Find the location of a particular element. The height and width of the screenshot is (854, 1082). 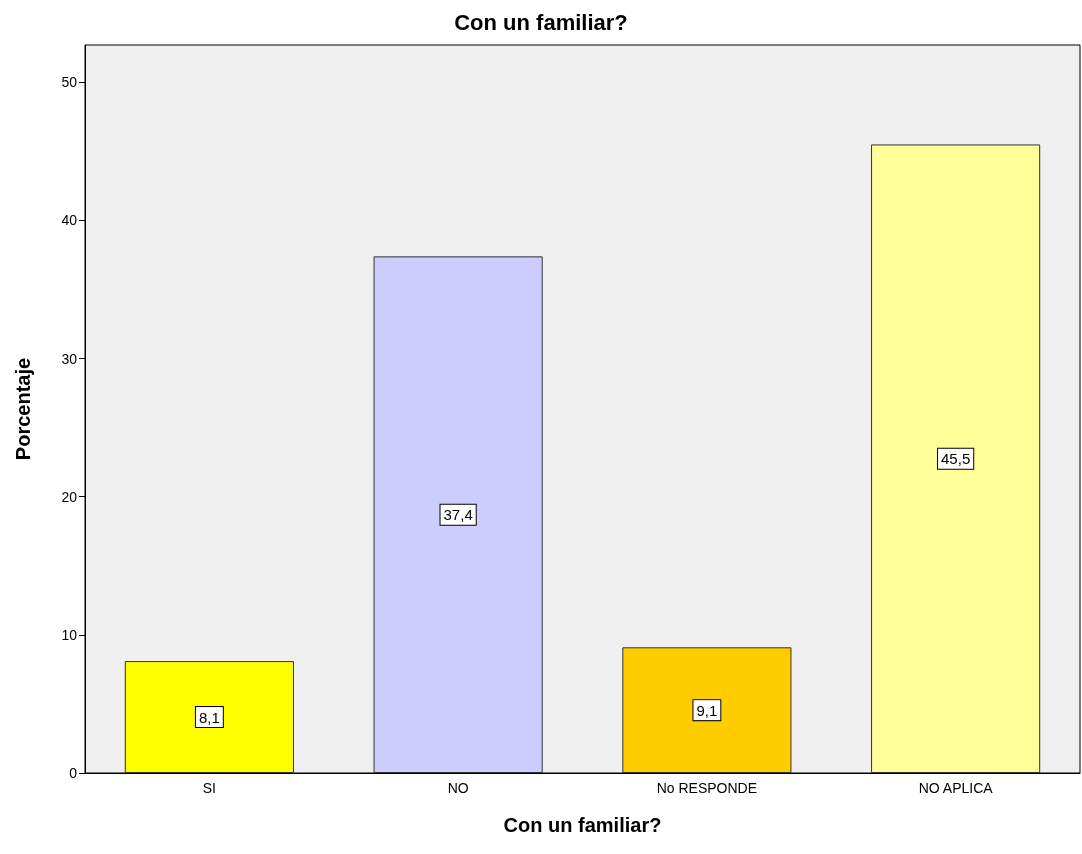

y-tick-label: 40 is located at coordinates (69, 220).